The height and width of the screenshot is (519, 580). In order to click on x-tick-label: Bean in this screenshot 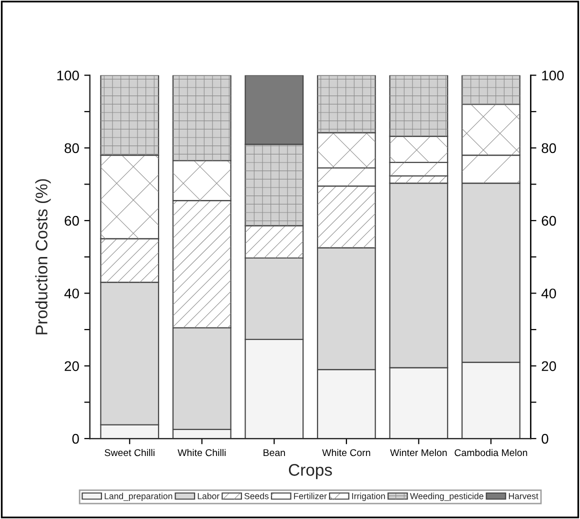, I will do `click(274, 452)`.